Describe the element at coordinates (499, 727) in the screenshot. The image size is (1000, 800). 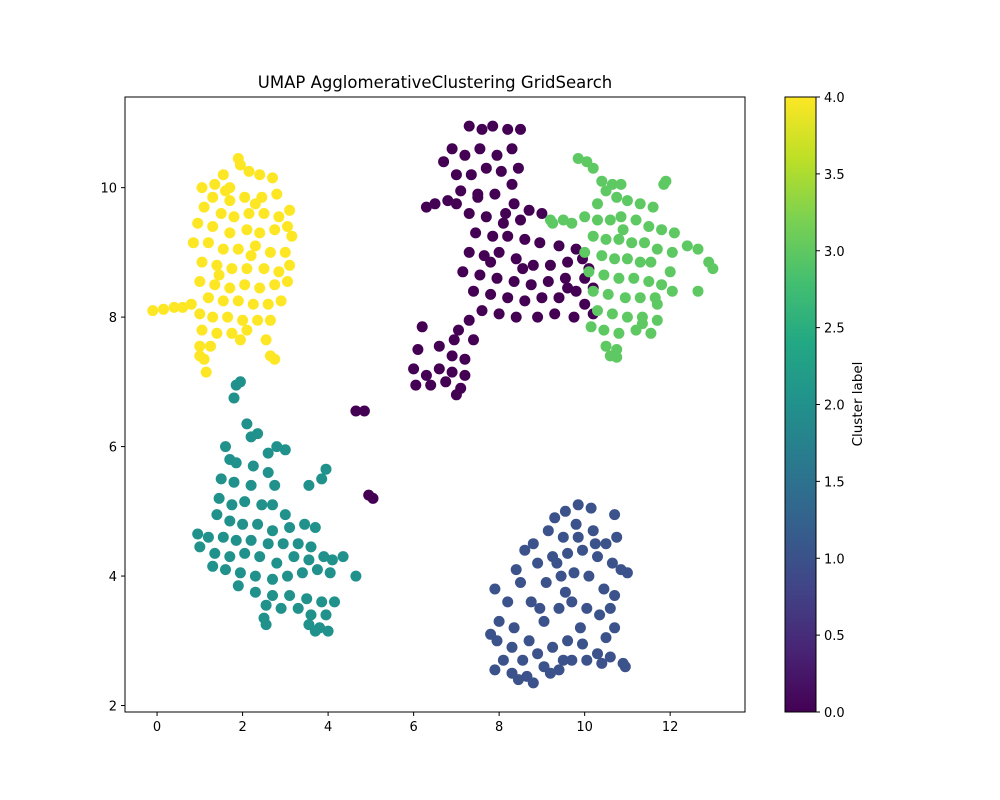
I see `x-tick-label: 8` at that location.